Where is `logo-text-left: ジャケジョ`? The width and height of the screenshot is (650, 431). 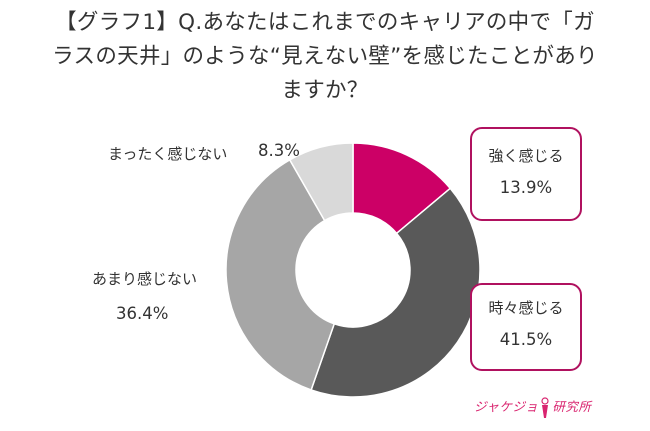
logo-text-left: ジャケジョ is located at coordinates (506, 406).